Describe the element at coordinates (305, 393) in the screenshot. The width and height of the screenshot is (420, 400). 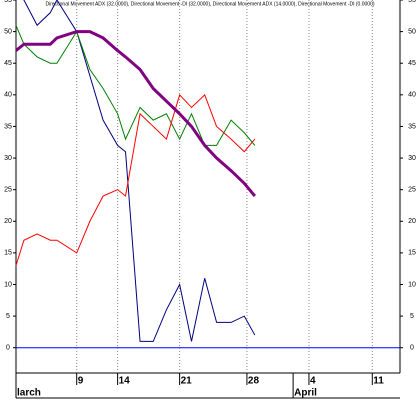
I see `month-label: April` at that location.